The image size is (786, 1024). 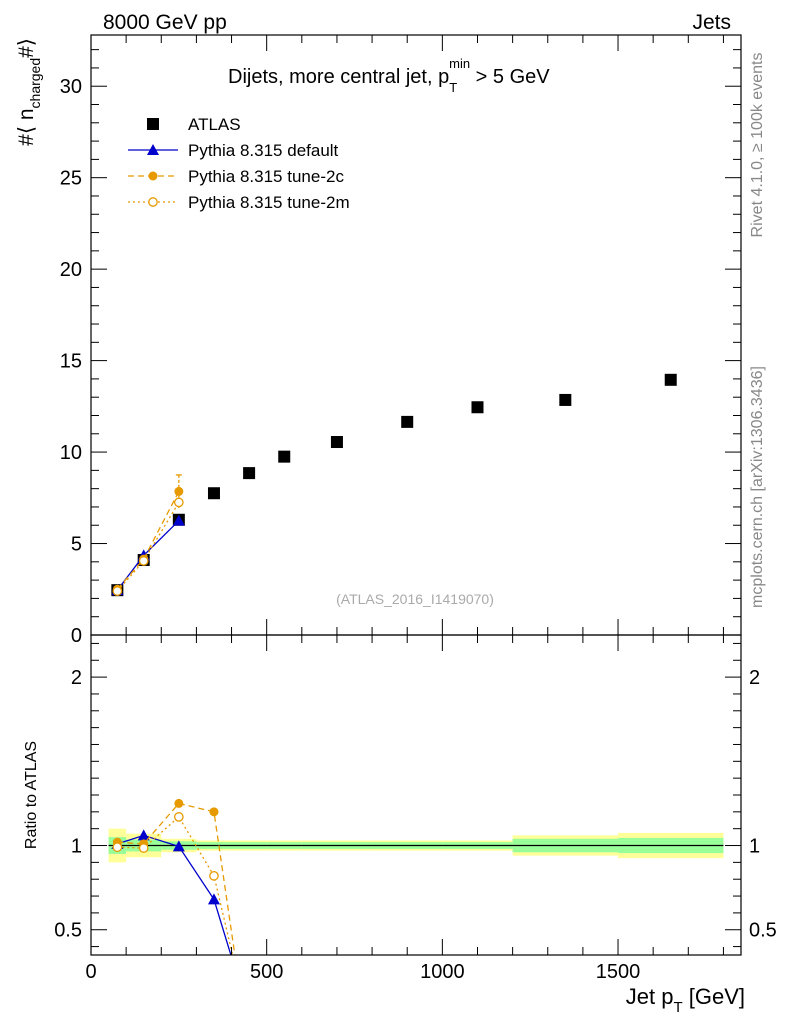 I want to click on header-left-label: 8000 GeV pp, so click(x=165, y=22).